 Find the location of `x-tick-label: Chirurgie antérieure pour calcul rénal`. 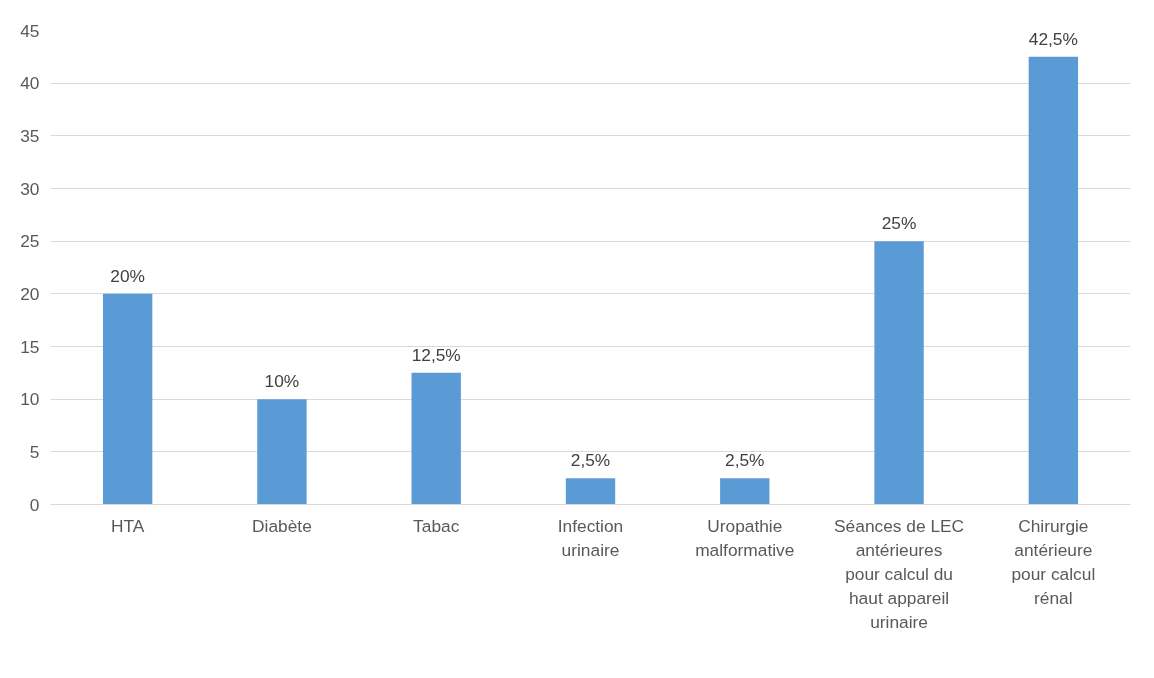

x-tick-label: Chirurgie antérieure pour calcul rénal is located at coordinates (1053, 561).